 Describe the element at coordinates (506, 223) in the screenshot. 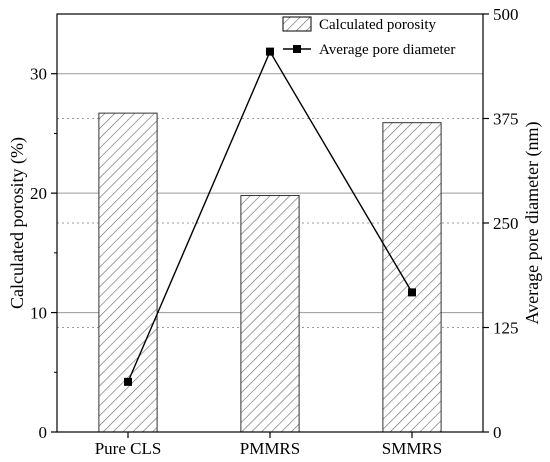

I see `right-tick-label: 250` at that location.